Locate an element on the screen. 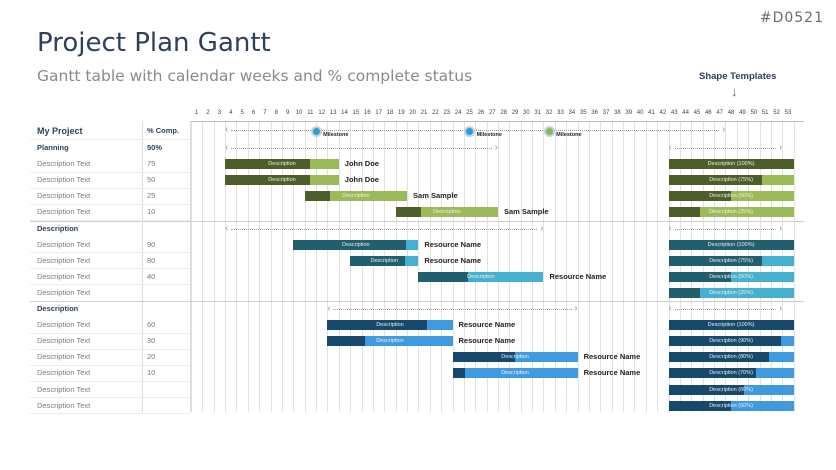 The image size is (836, 470). bar-label: Description (70%) is located at coordinates (731, 373).